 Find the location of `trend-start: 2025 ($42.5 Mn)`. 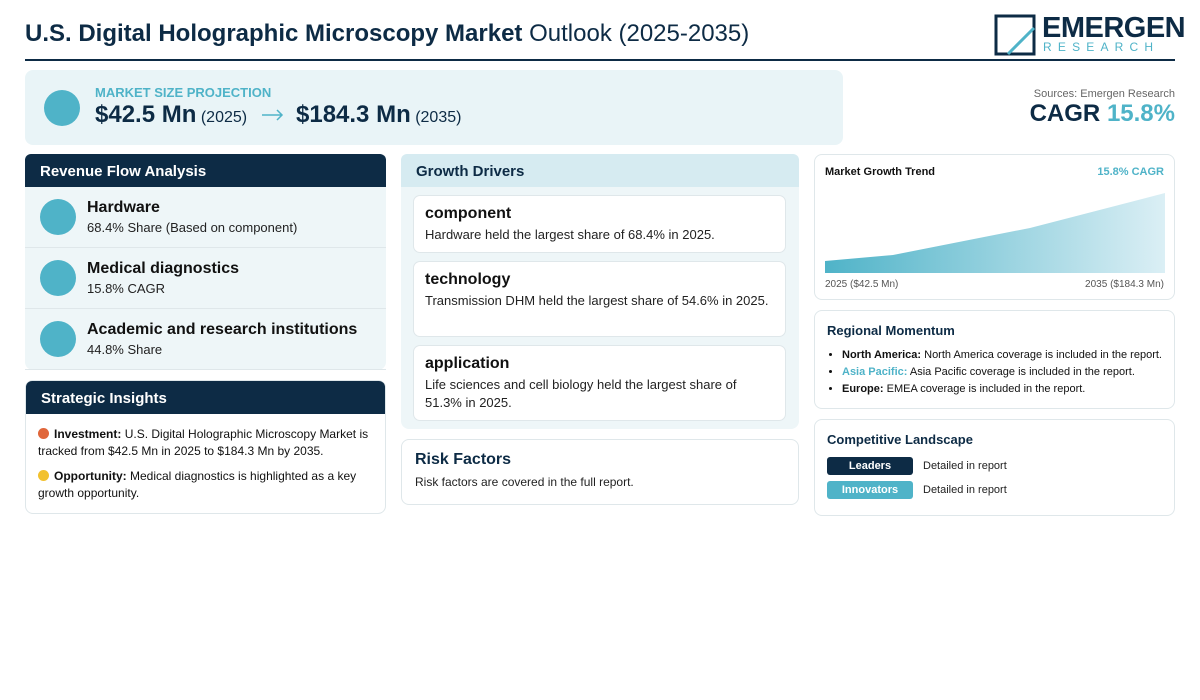

trend-start: 2025 ($42.5 Mn) is located at coordinates (862, 284).